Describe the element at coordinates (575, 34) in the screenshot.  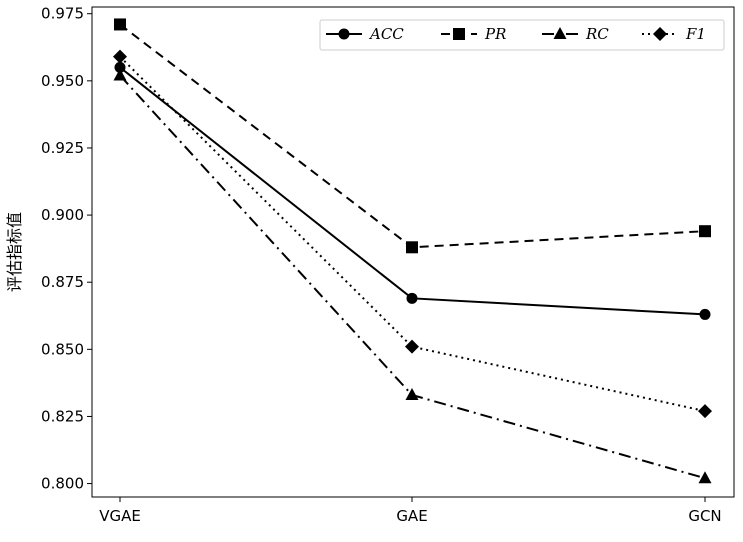
I see `legend-item-rc: RC` at that location.